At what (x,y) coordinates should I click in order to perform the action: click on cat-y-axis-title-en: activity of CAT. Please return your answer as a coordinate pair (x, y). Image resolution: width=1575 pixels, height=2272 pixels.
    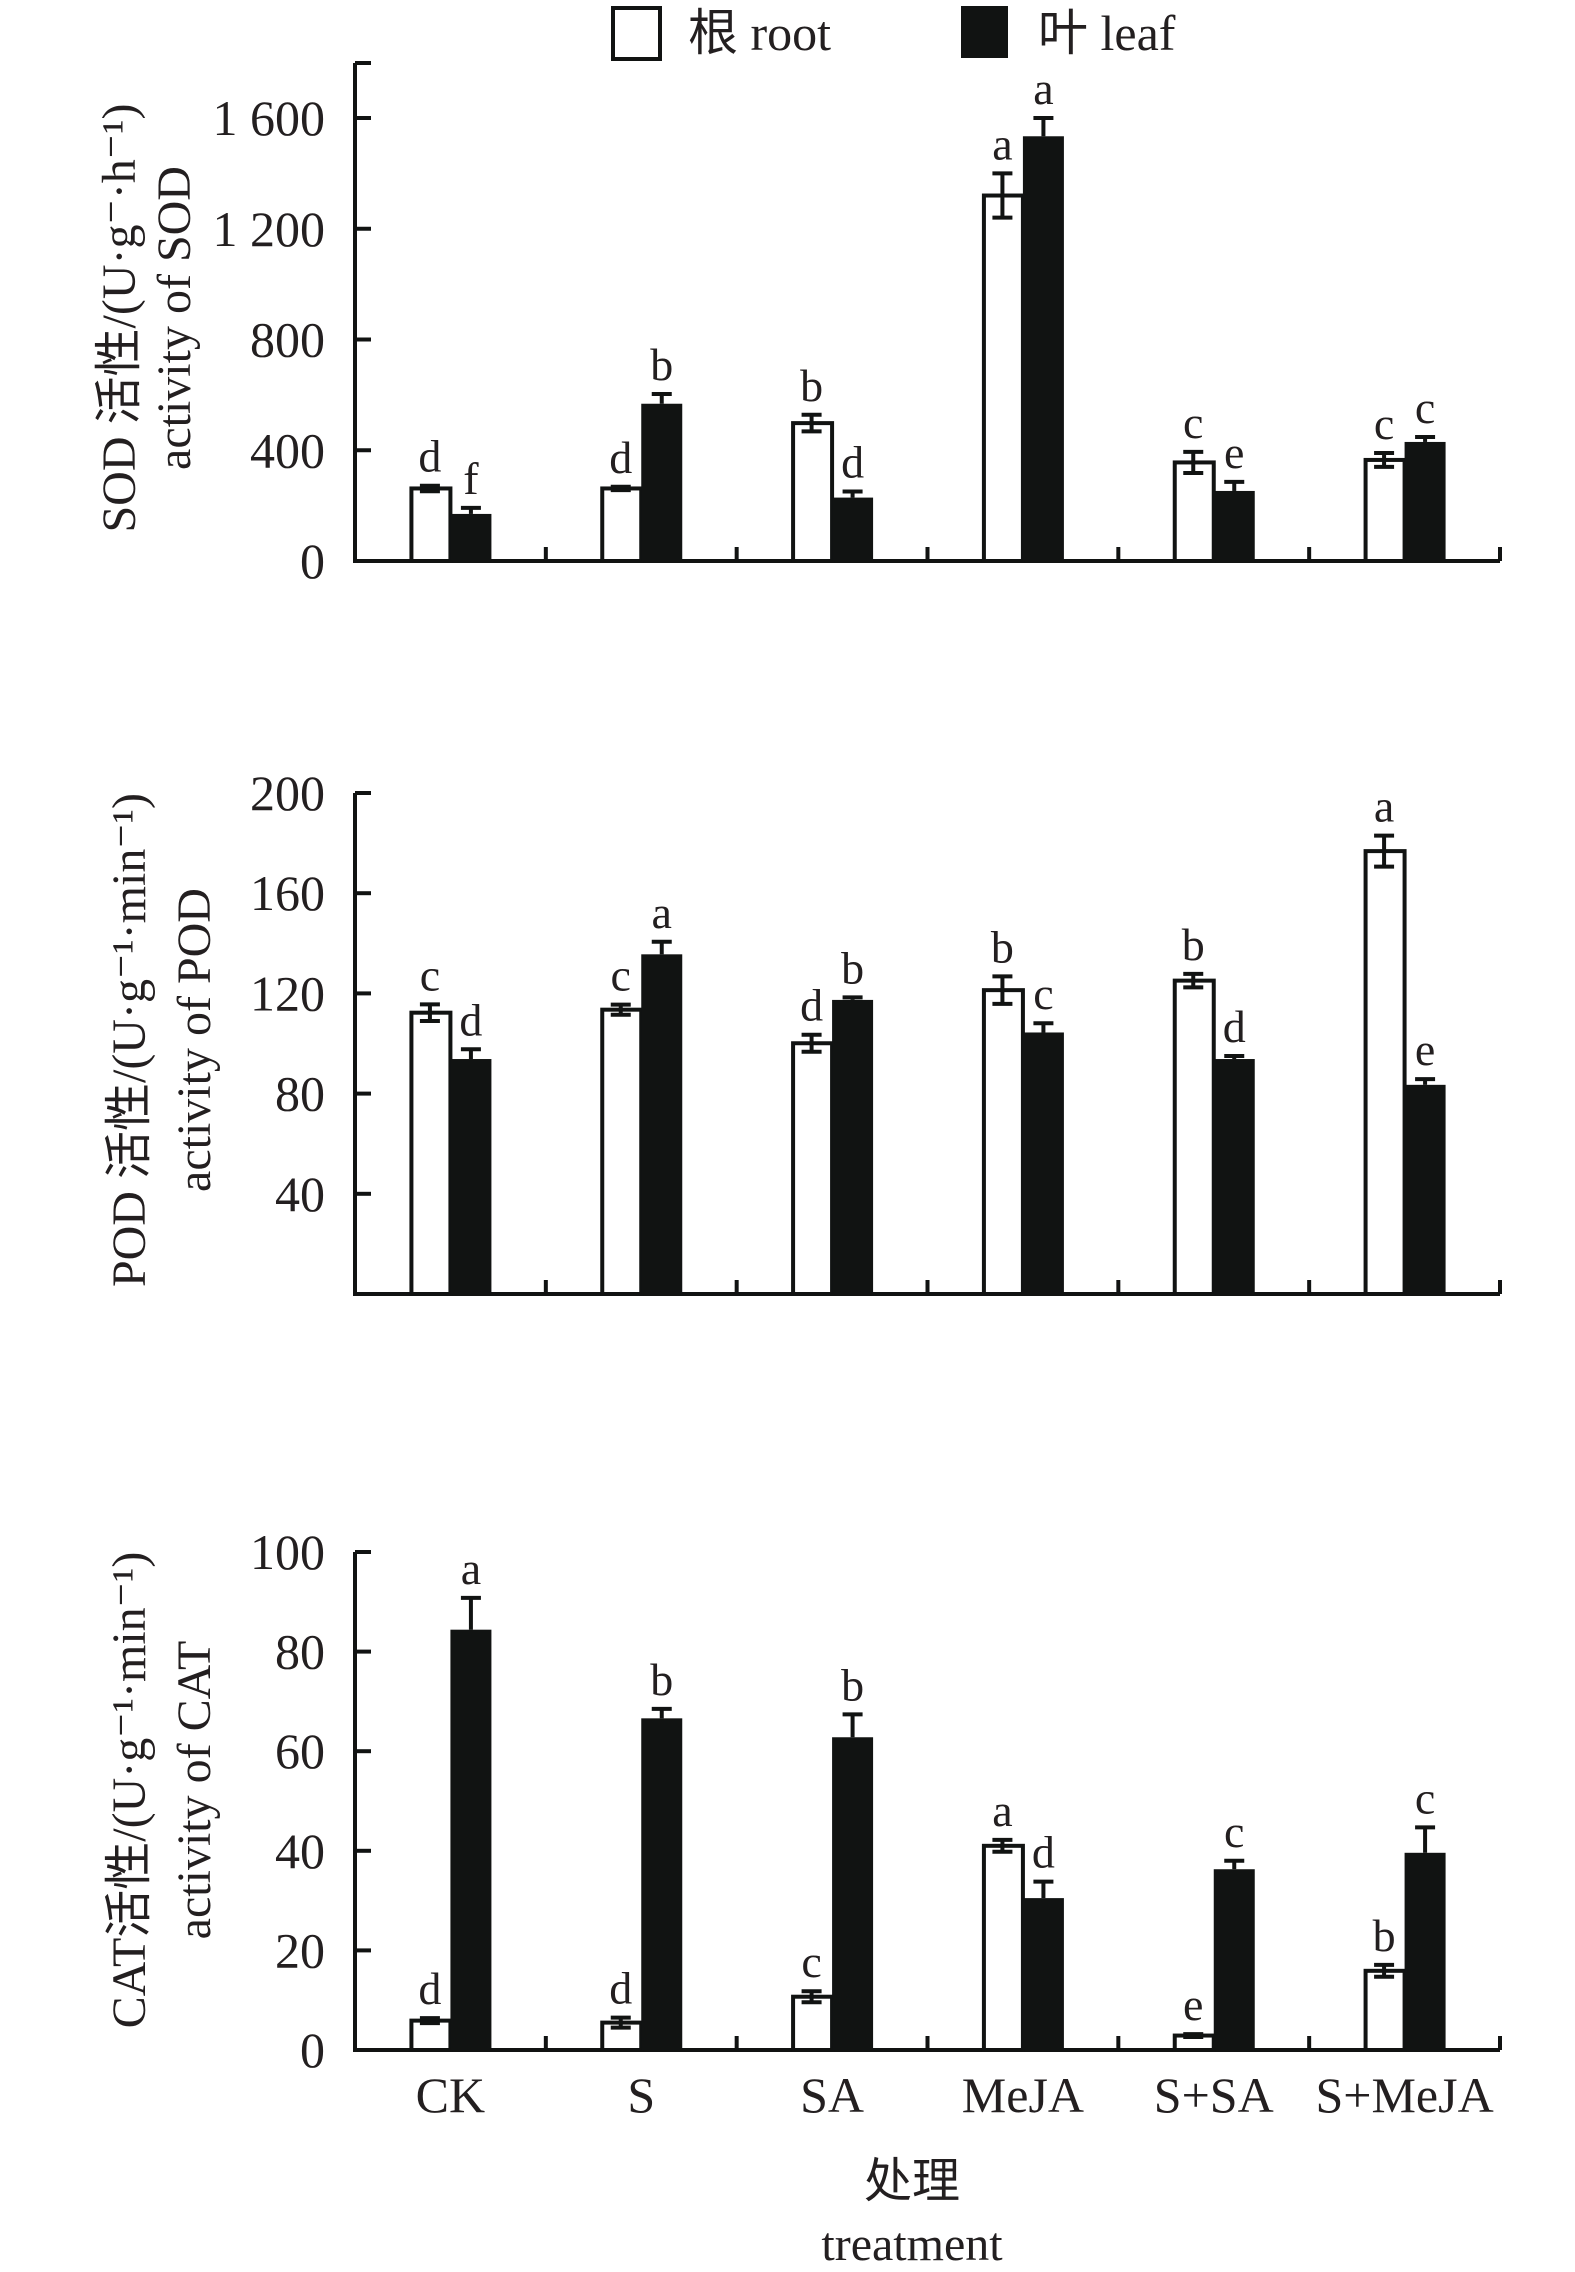
    Looking at the image, I should click on (194, 1790).